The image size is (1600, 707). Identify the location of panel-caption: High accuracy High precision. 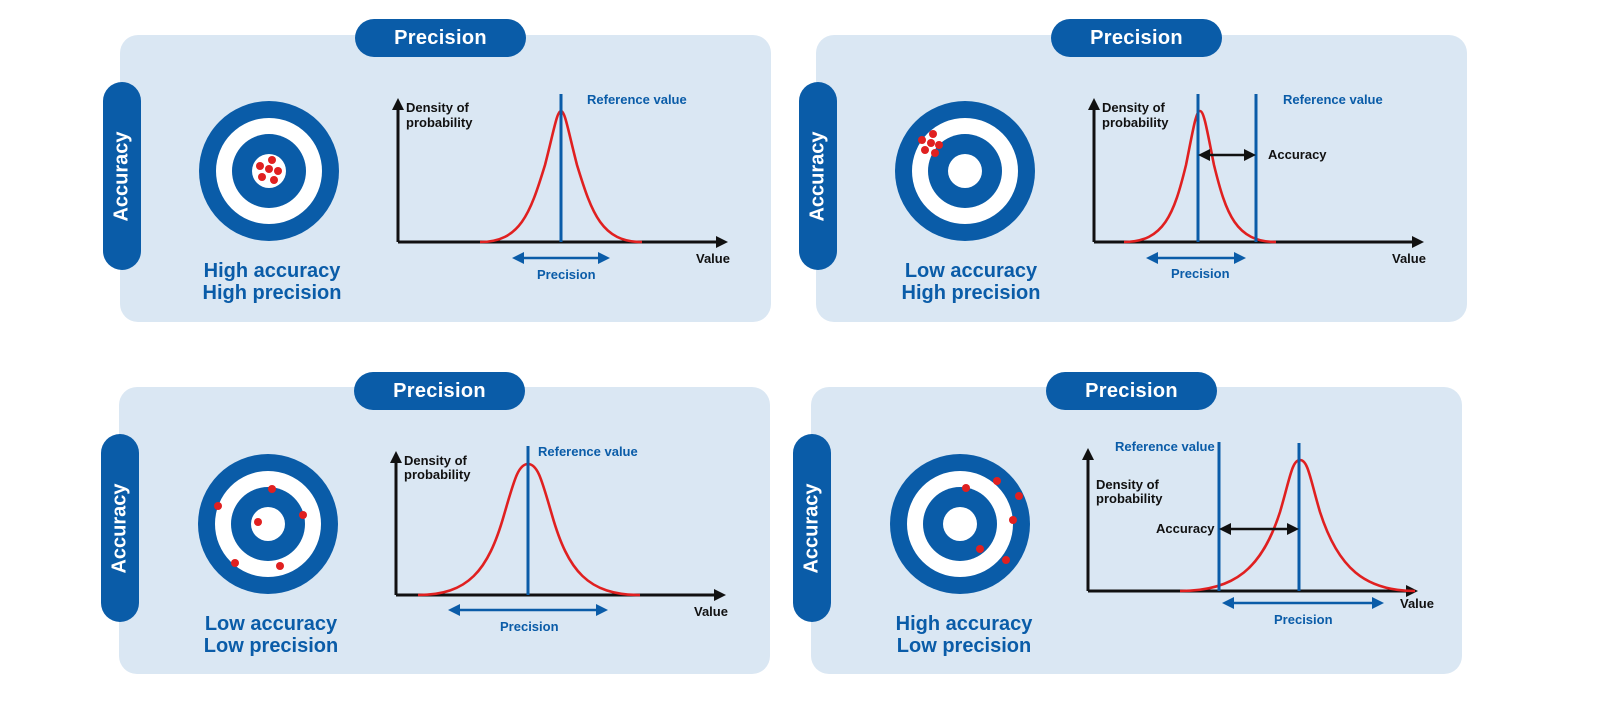
(272, 282).